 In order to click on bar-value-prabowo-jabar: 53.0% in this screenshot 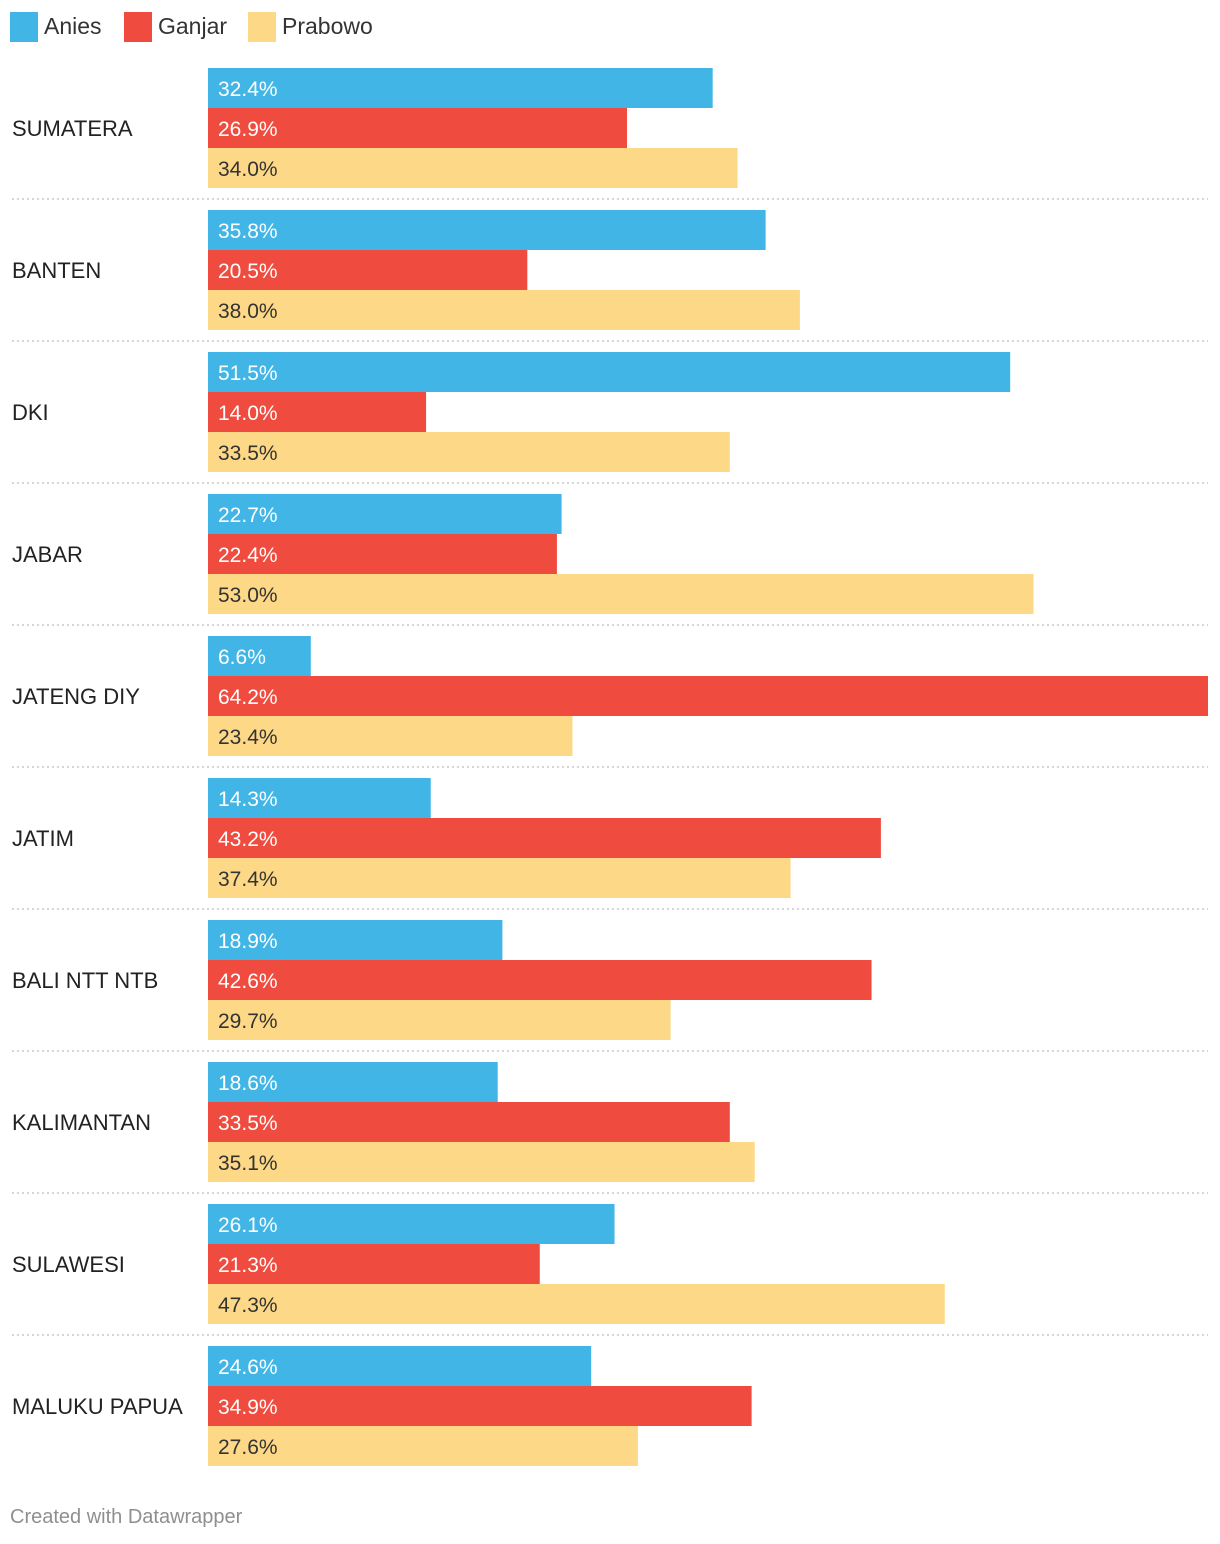, I will do `click(248, 595)`.